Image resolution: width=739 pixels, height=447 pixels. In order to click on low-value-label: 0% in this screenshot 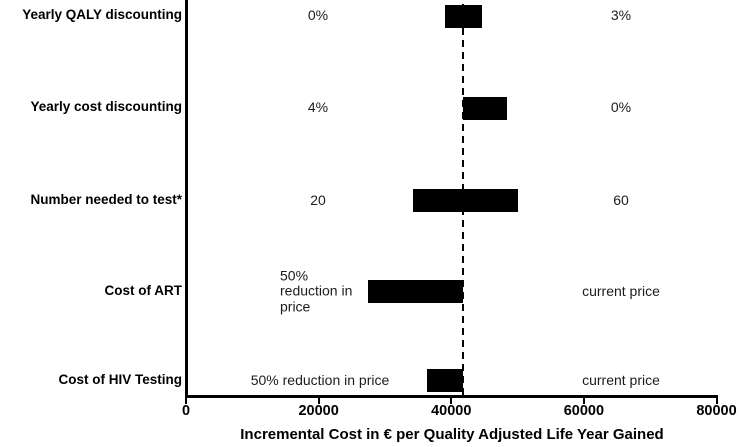, I will do `click(318, 15)`.